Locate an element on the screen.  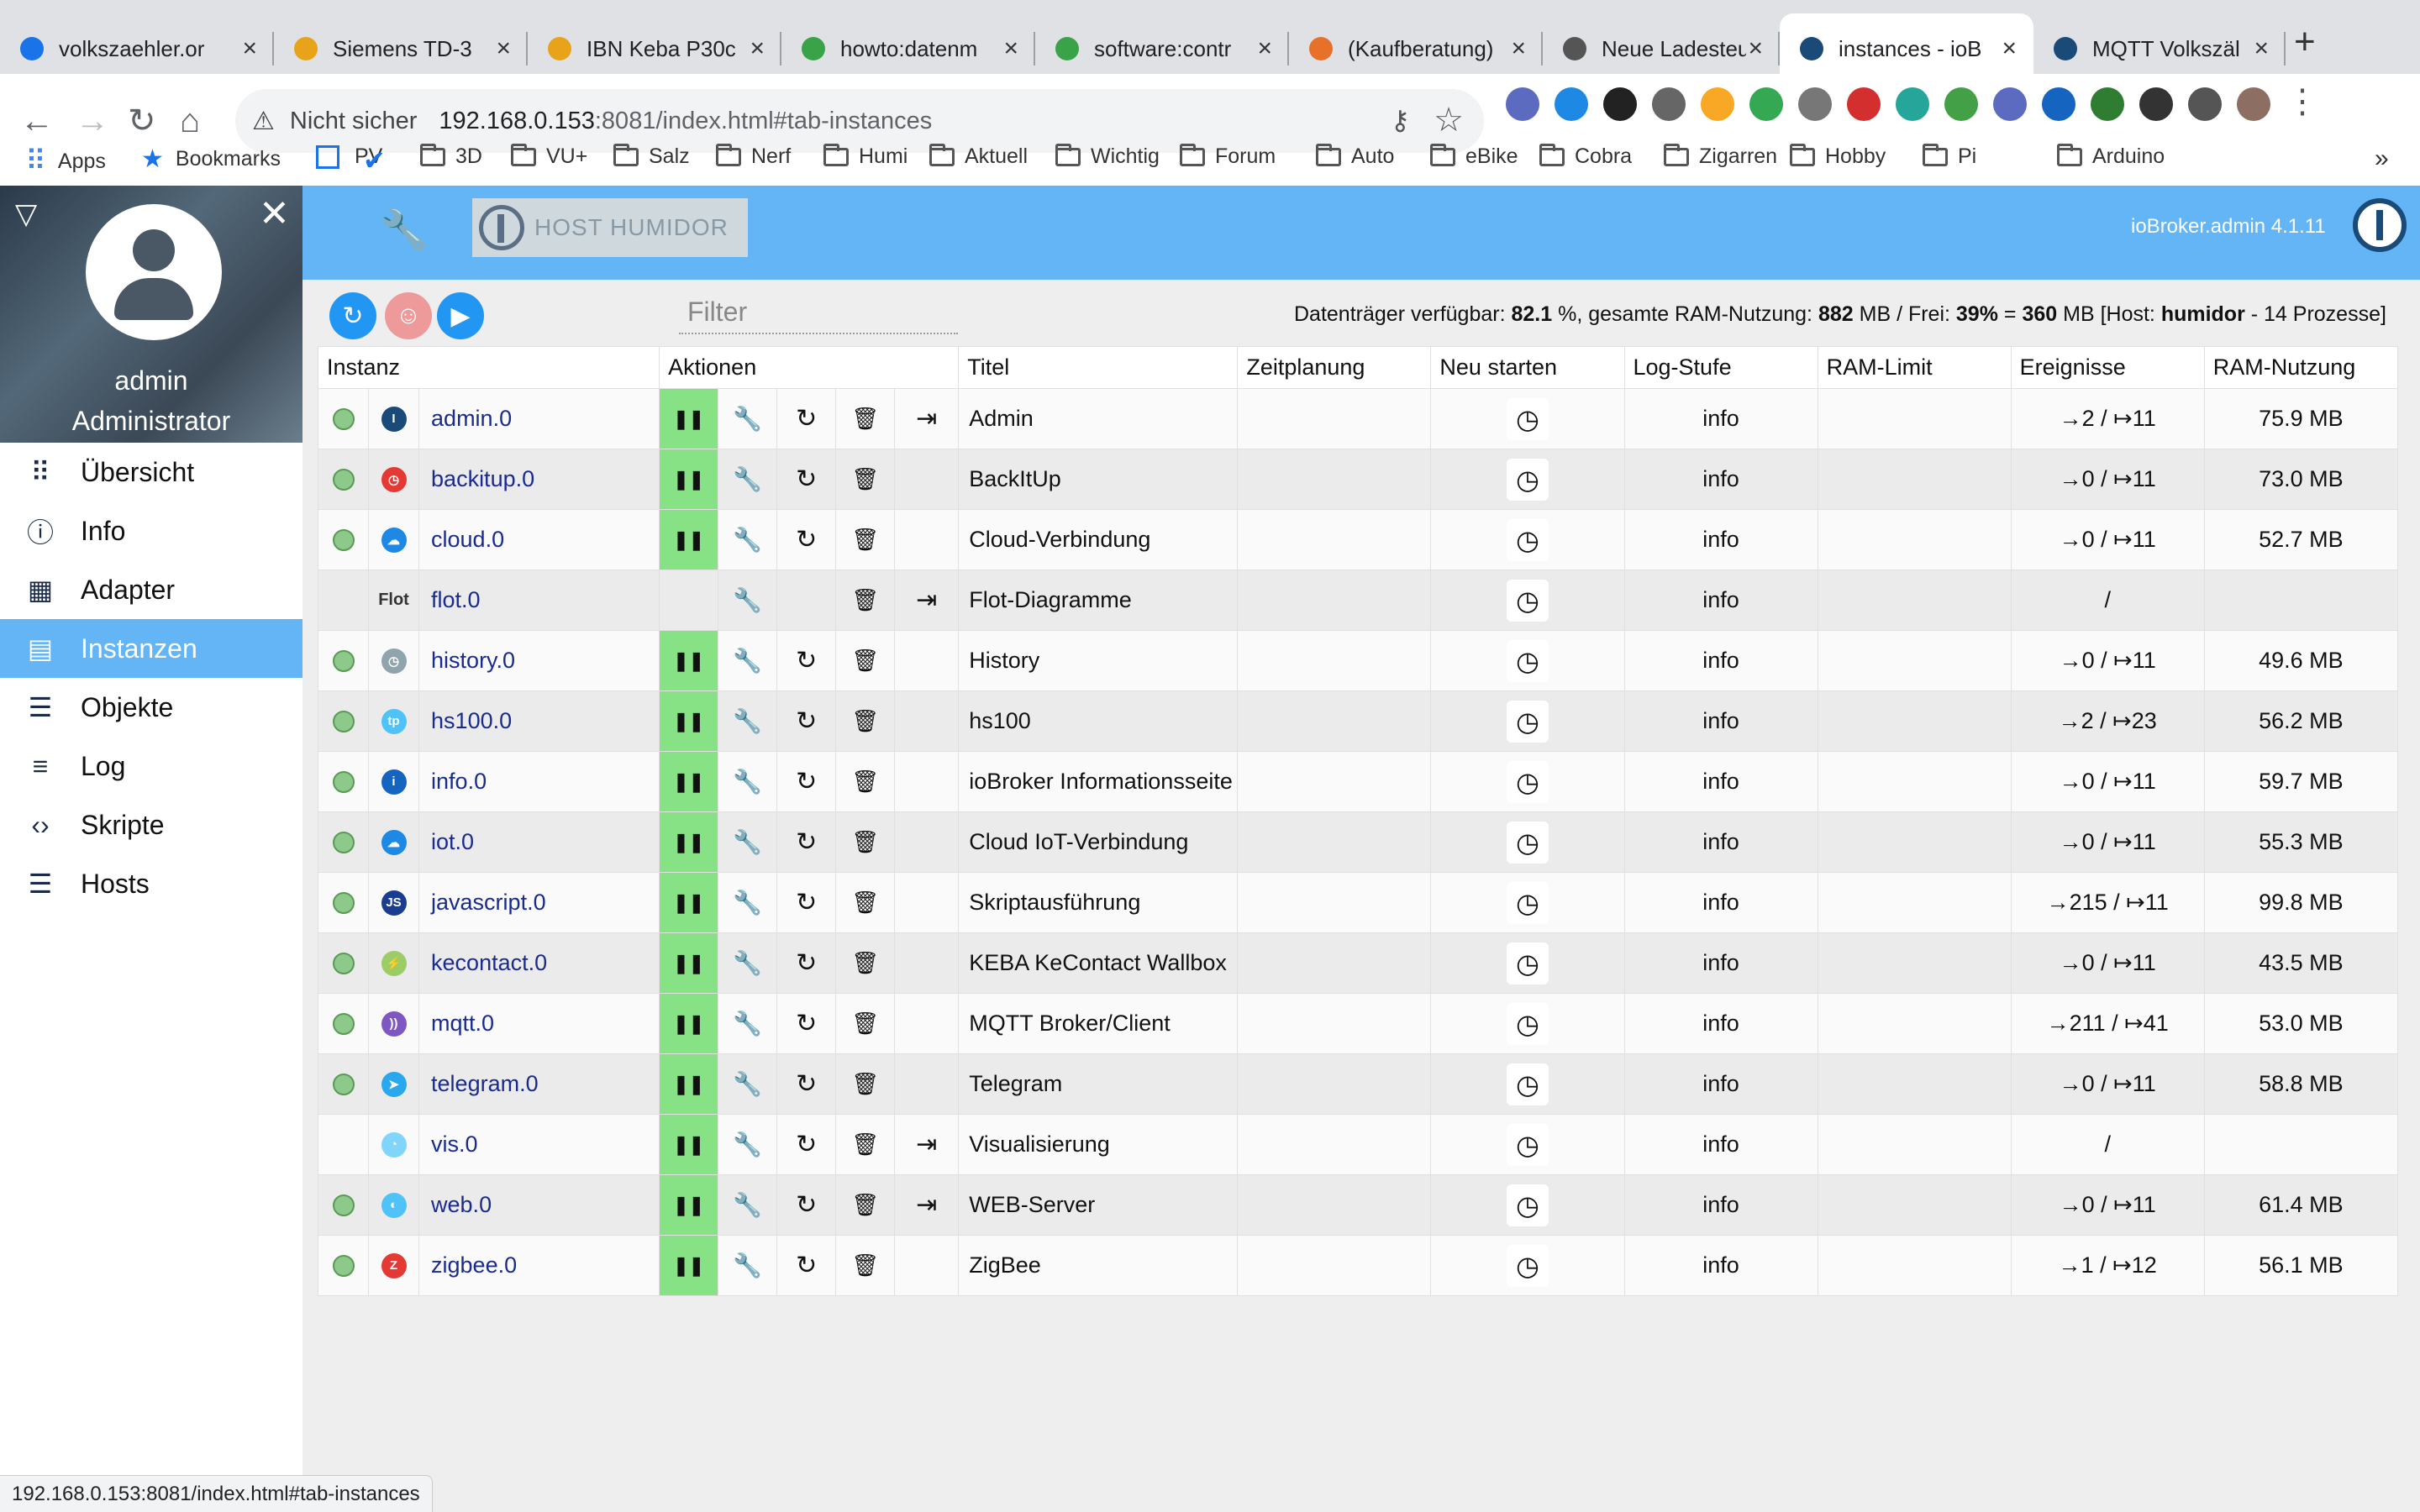
instance-name: web.0 is located at coordinates (539, 1205).